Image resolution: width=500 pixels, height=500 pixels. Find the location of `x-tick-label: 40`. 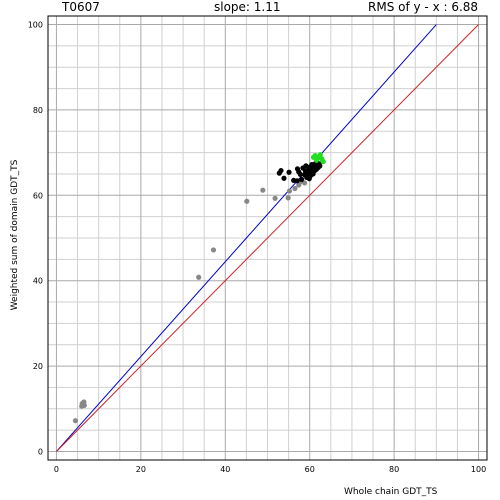

x-tick-label: 40 is located at coordinates (225, 469).